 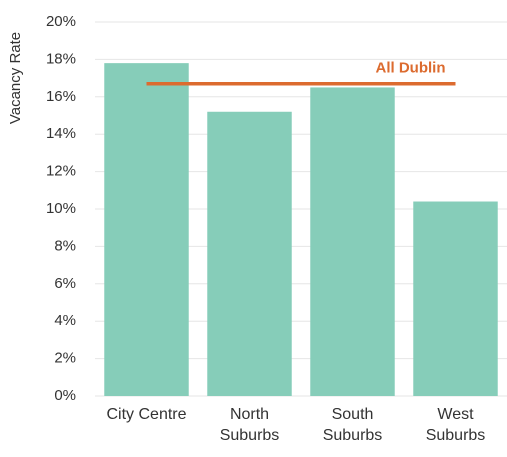 What do you see at coordinates (249, 425) in the screenshot?
I see `x-tick-label: North Suburbs` at bounding box center [249, 425].